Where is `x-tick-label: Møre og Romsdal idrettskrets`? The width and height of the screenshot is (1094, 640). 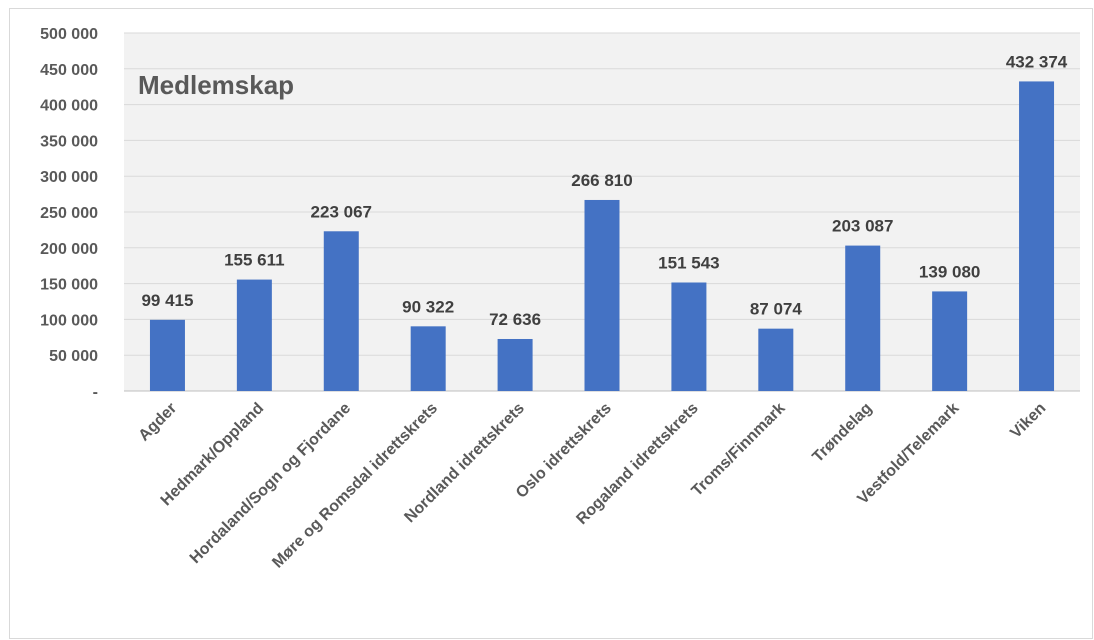 x-tick-label: Møre og Romsdal idrettskrets is located at coordinates (355, 486).